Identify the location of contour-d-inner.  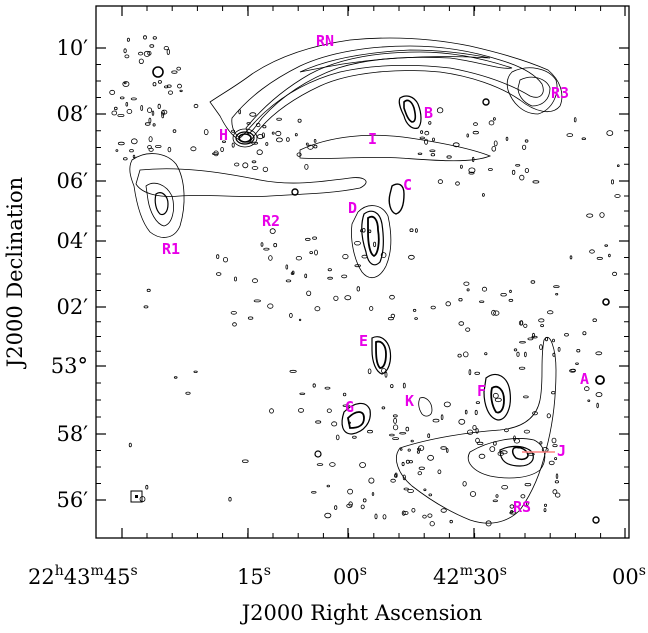
(373, 236).